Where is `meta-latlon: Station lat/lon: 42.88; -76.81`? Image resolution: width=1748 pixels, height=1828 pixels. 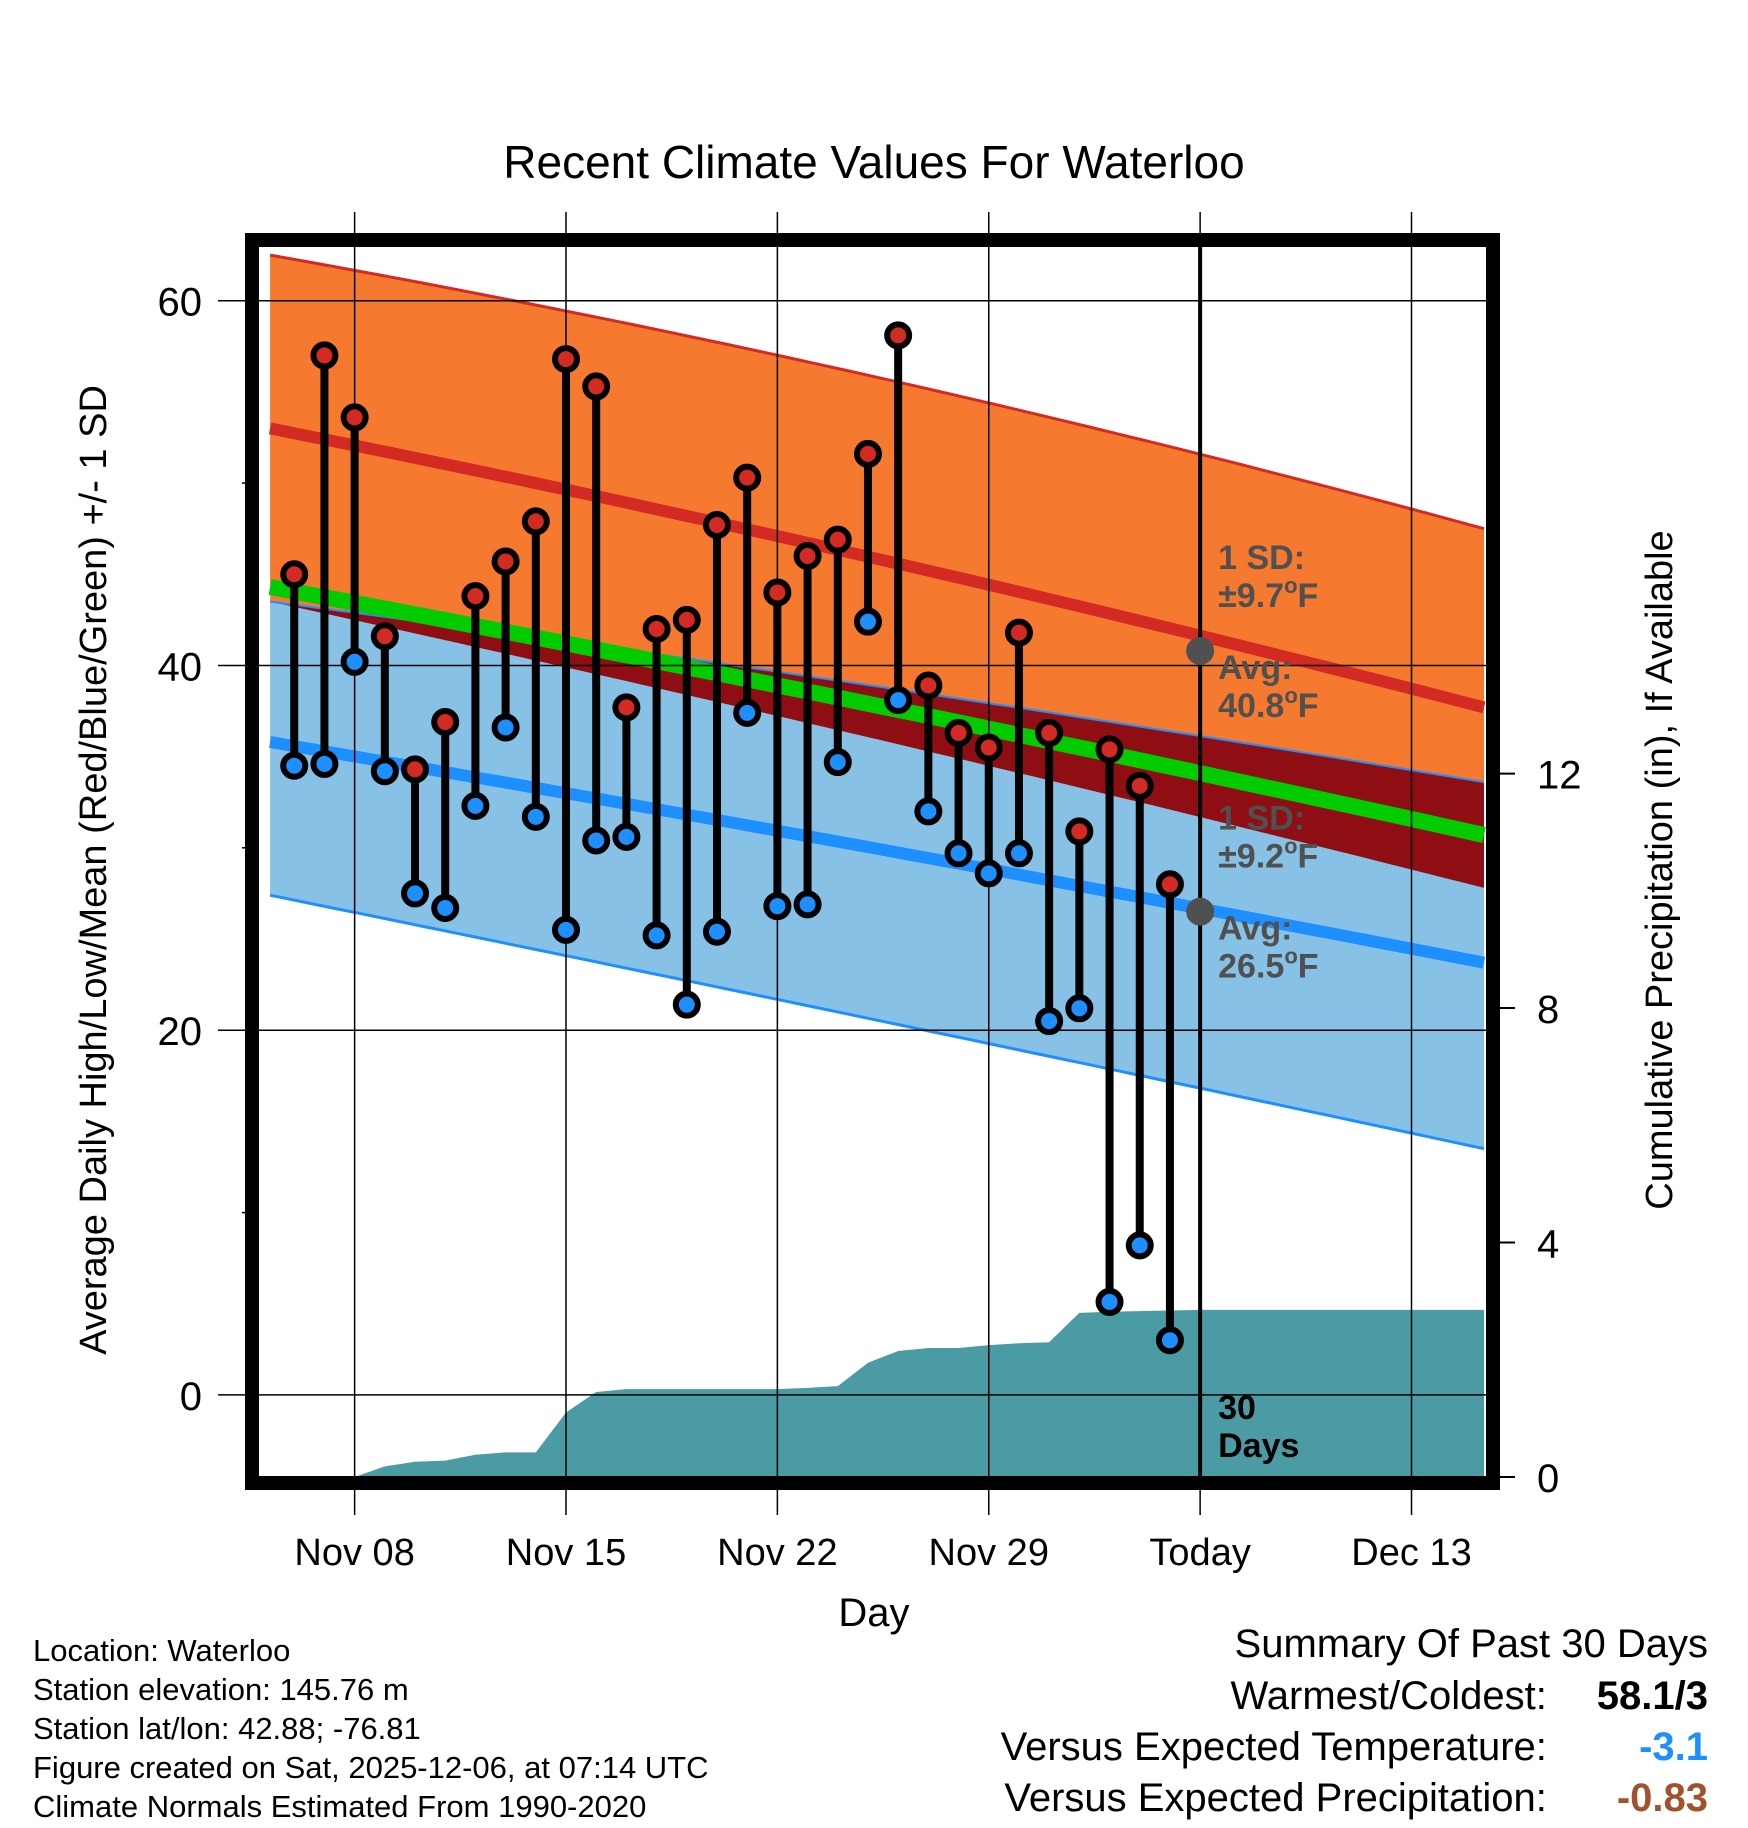 meta-latlon: Station lat/lon: 42.88; -76.81 is located at coordinates (227, 1728).